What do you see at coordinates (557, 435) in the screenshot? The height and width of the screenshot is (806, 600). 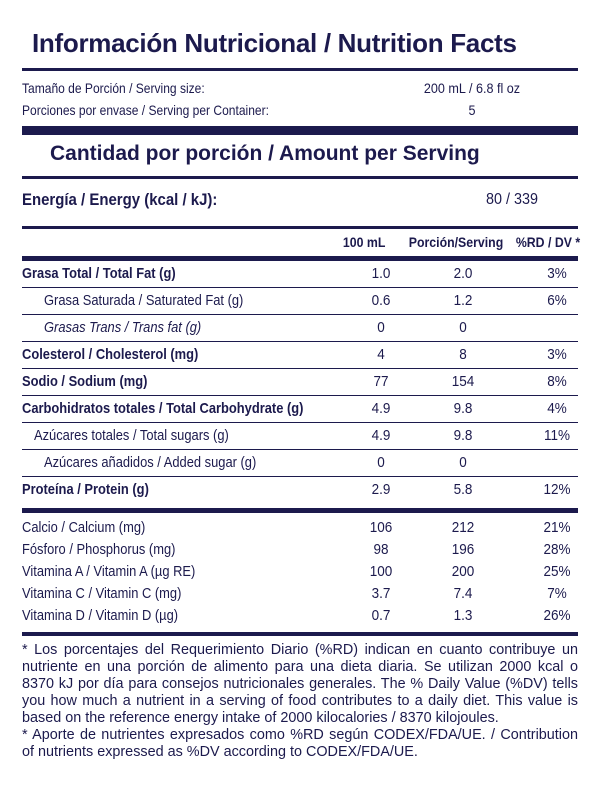 I see `daily-value-percent: 11%` at bounding box center [557, 435].